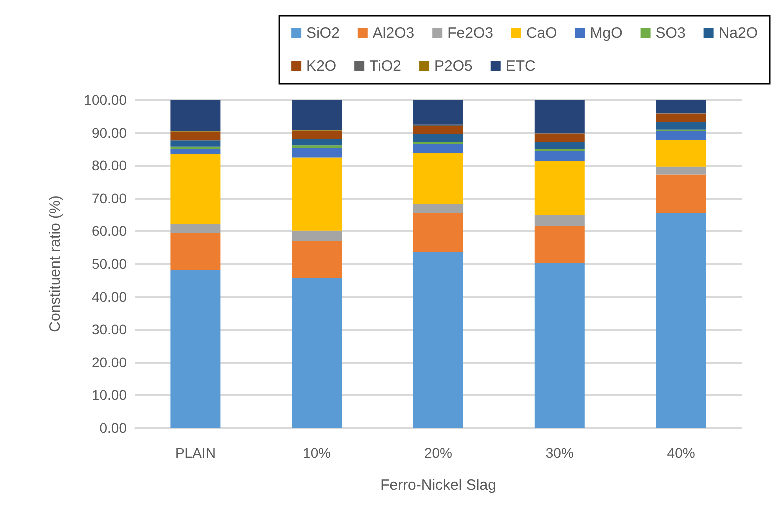  I want to click on y-tick-label: 70.00, so click(110, 198).